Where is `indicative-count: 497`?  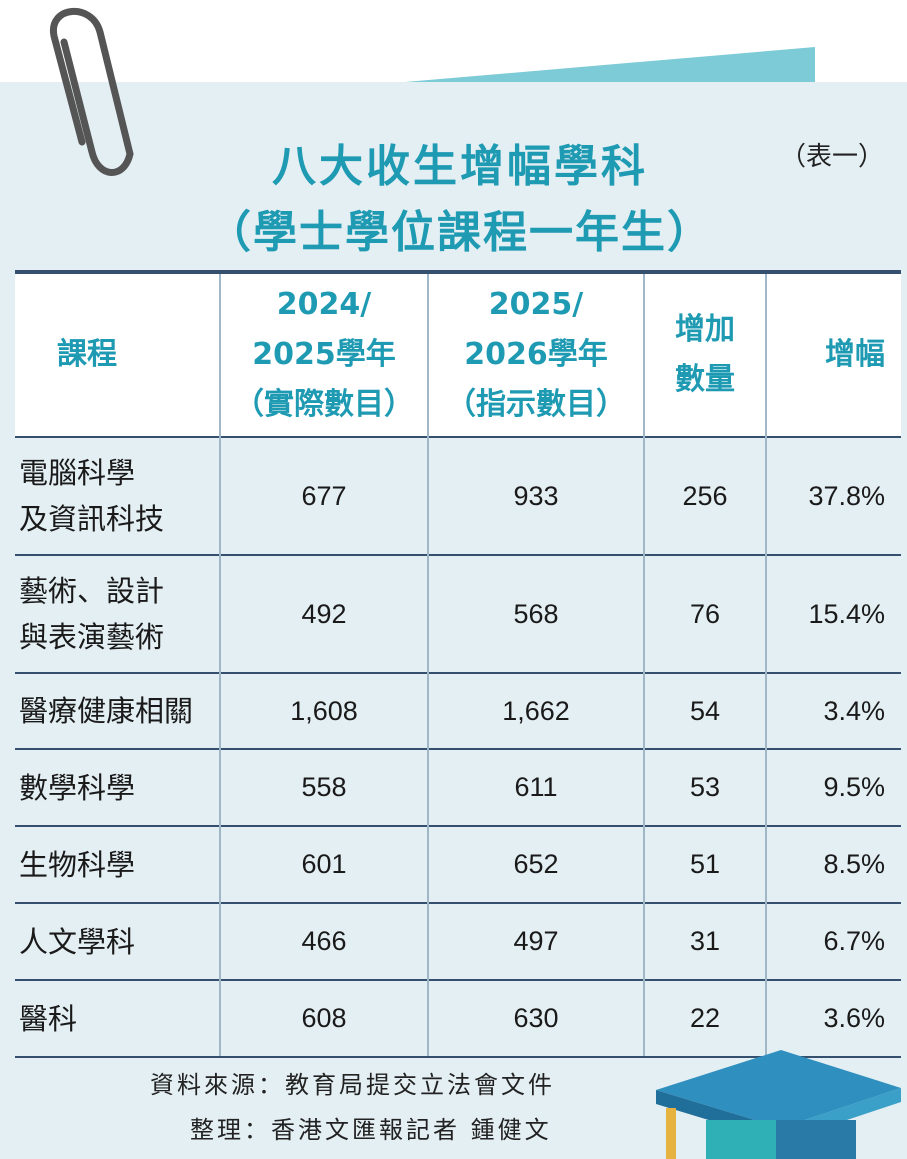
indicative-count: 497 is located at coordinates (535, 941).